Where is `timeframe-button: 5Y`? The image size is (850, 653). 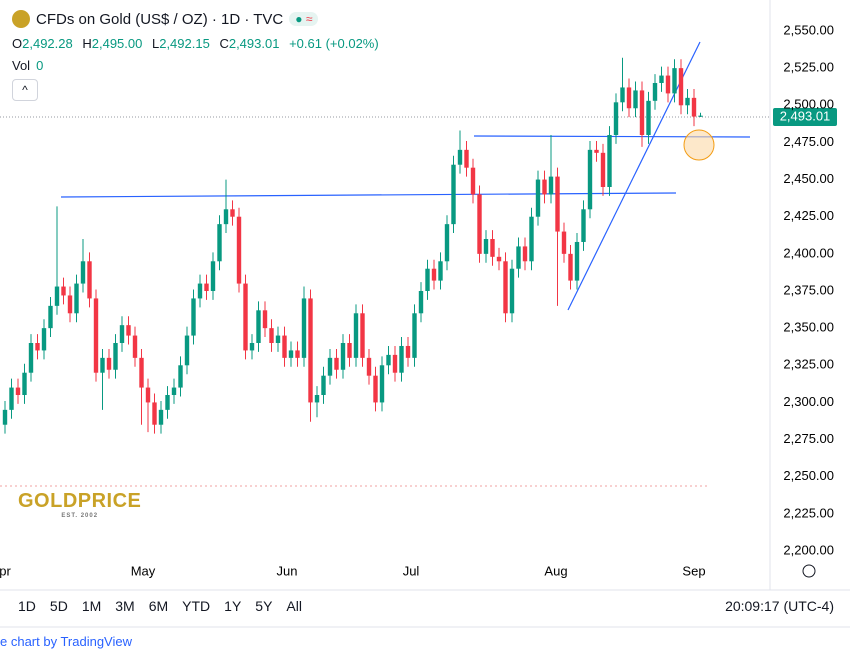
timeframe-button: 5Y is located at coordinates (264, 606).